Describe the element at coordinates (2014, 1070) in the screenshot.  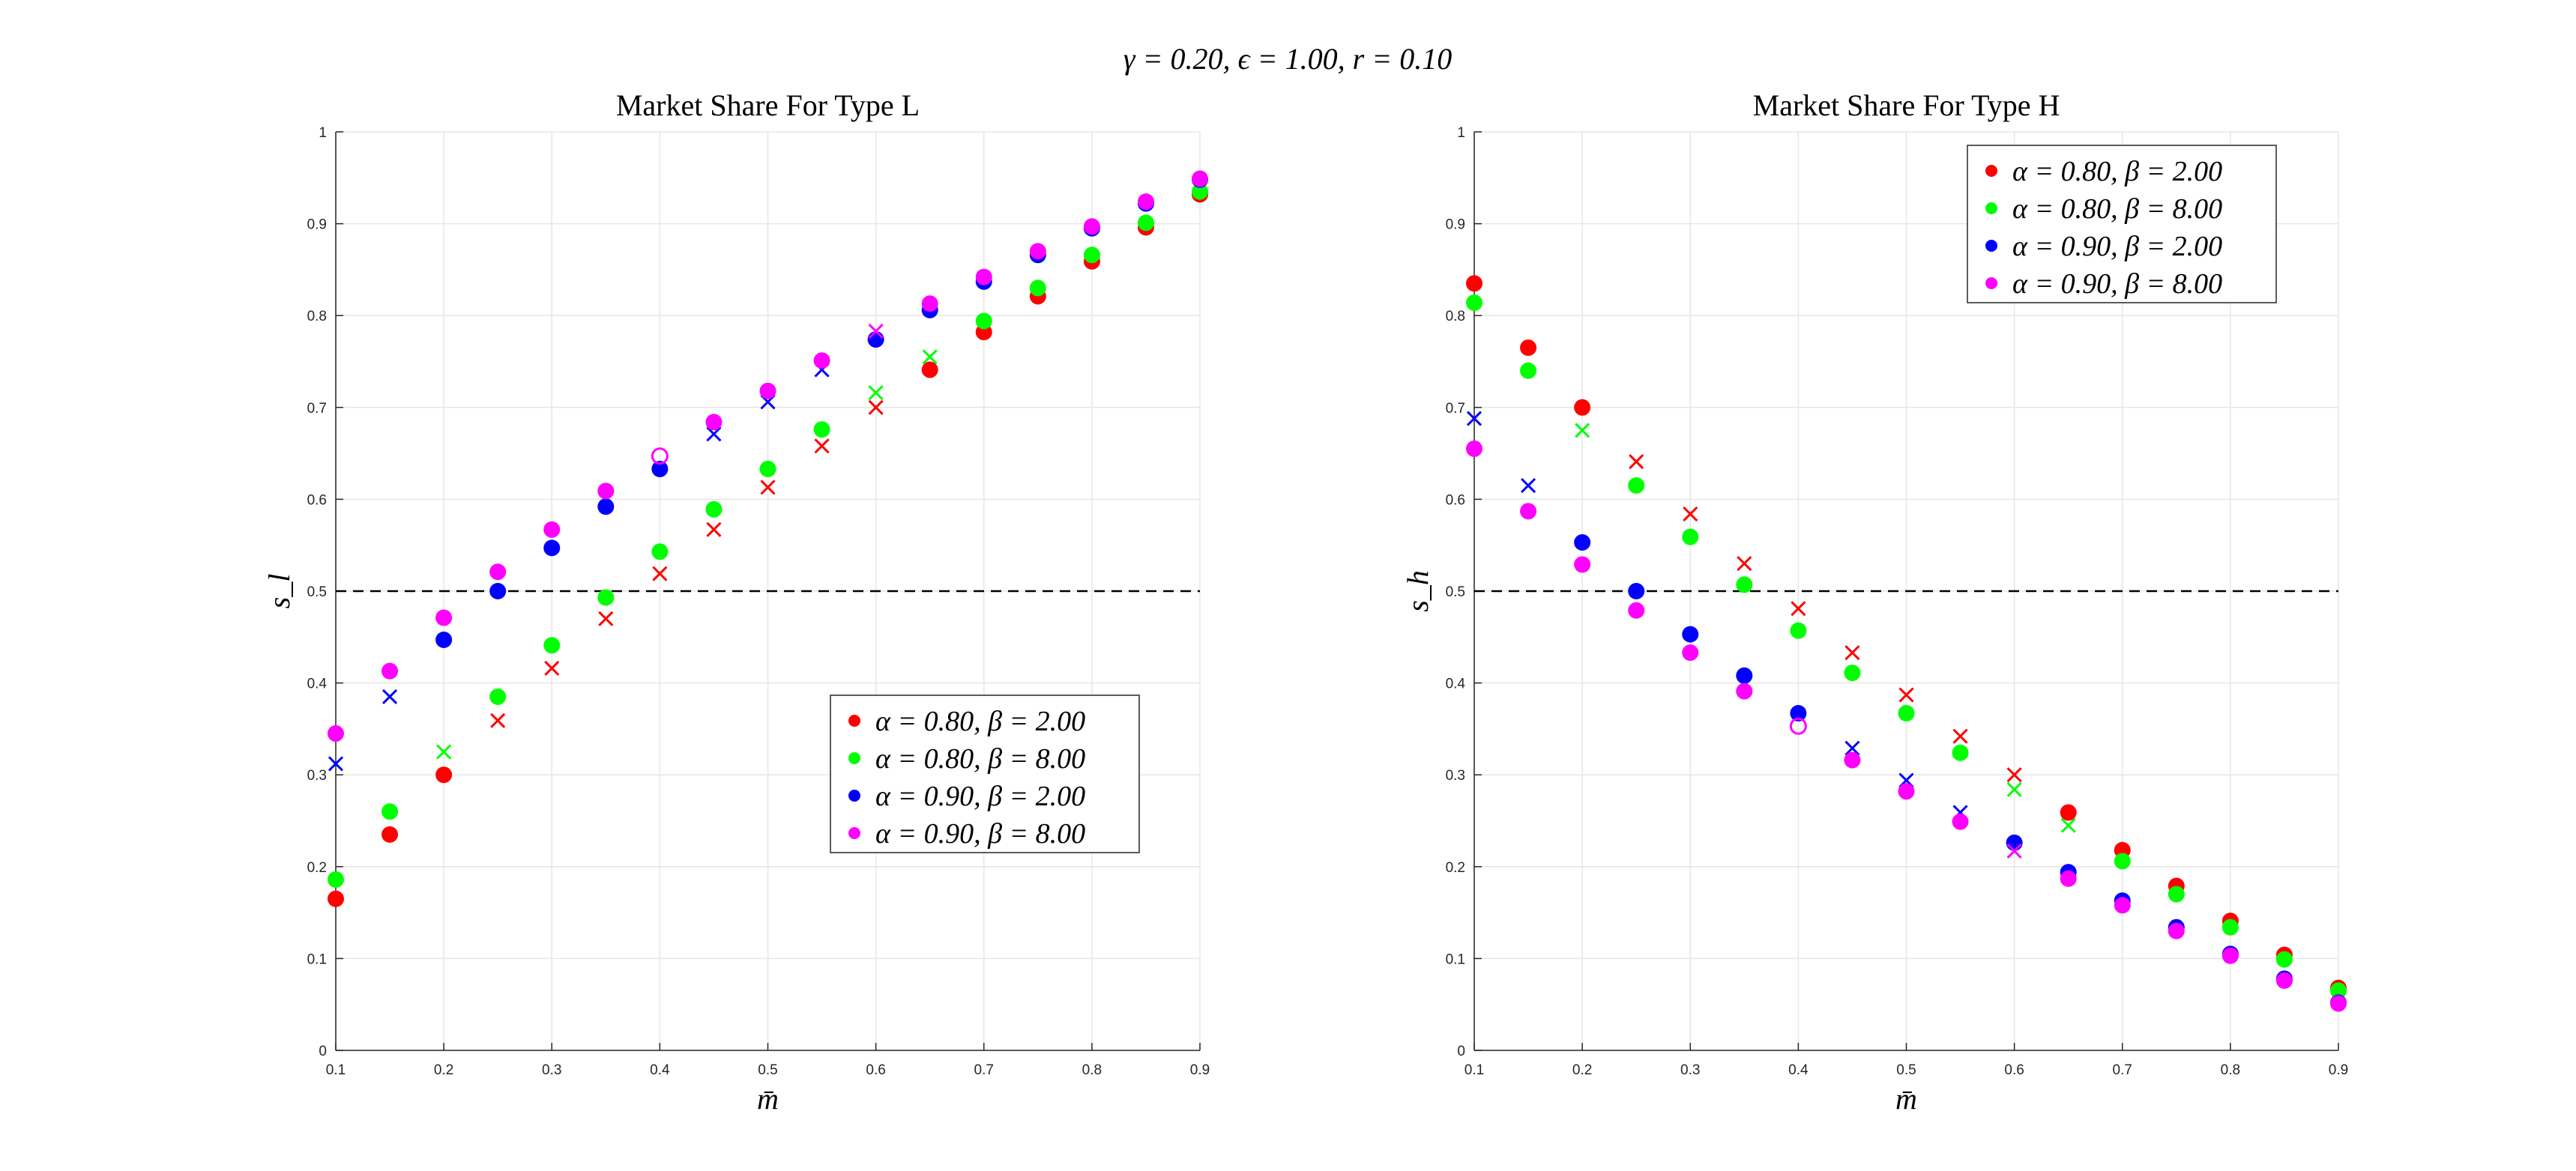
I see `x-tick-label: 0.6` at that location.